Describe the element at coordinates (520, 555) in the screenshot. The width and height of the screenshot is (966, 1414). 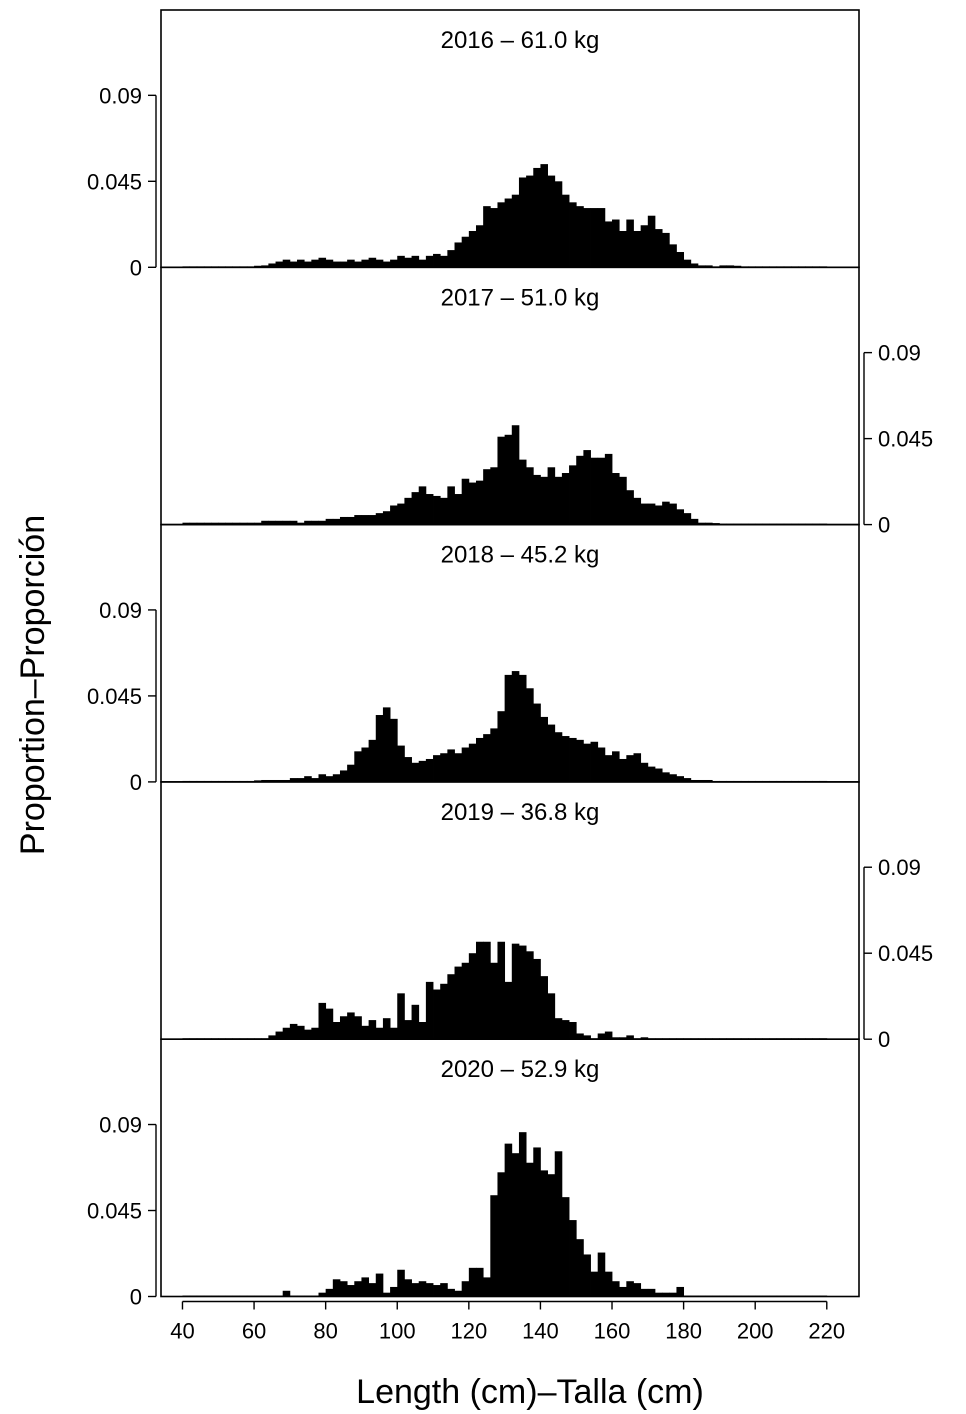
I see `panel-title: 2018 – 45.2 kg` at that location.